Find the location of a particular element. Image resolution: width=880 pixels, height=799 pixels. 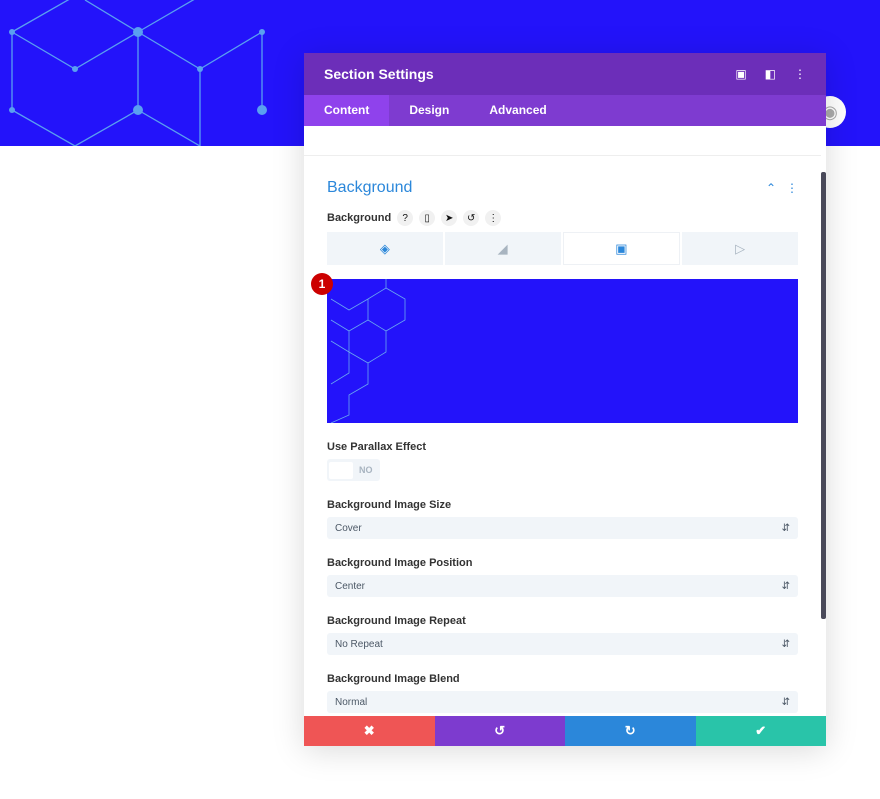

bg-image-tab: ▣ is located at coordinates (621, 248).